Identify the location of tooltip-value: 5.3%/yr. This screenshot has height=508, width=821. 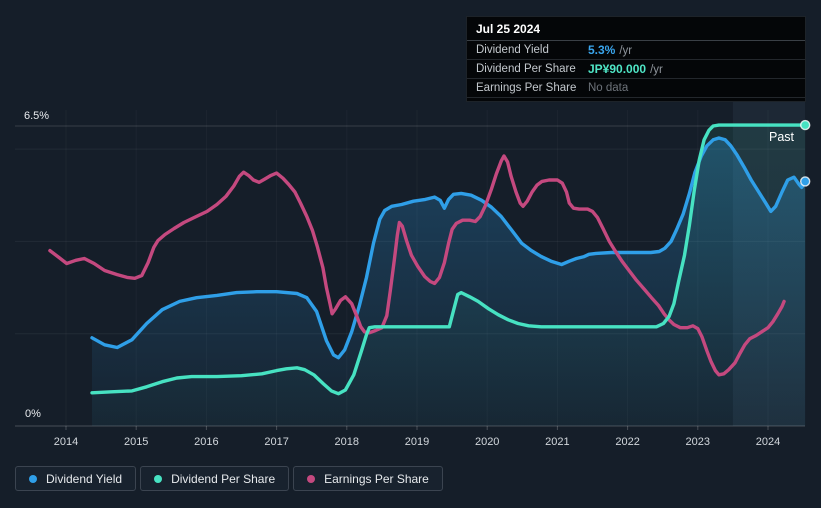
(610, 50).